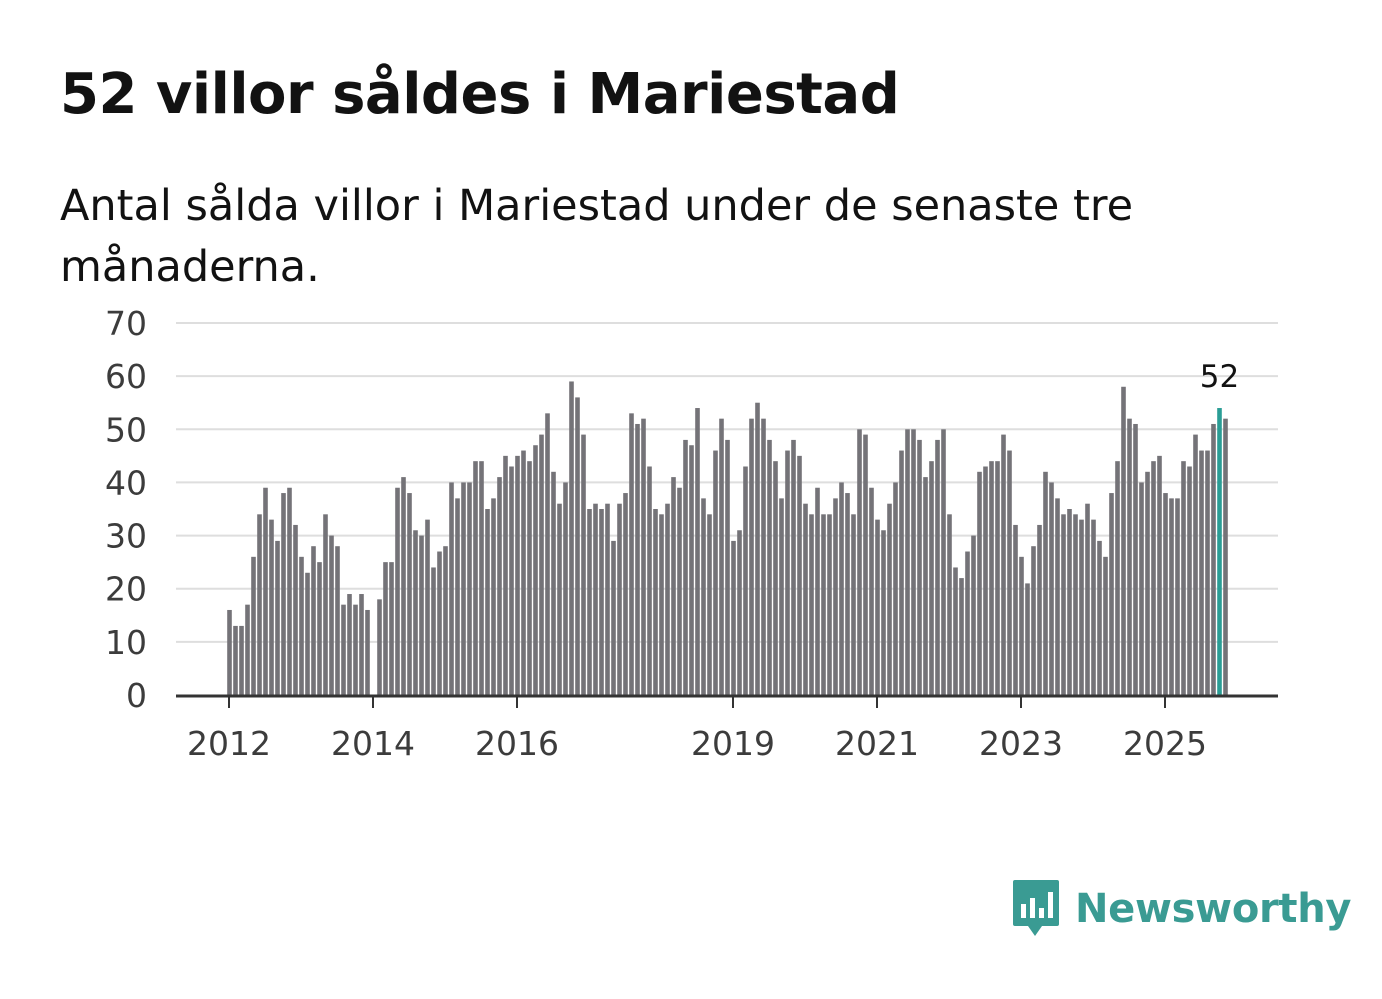 The image size is (1382, 999). Describe the element at coordinates (126, 323) in the screenshot. I see `y-tick-label: 70` at that location.